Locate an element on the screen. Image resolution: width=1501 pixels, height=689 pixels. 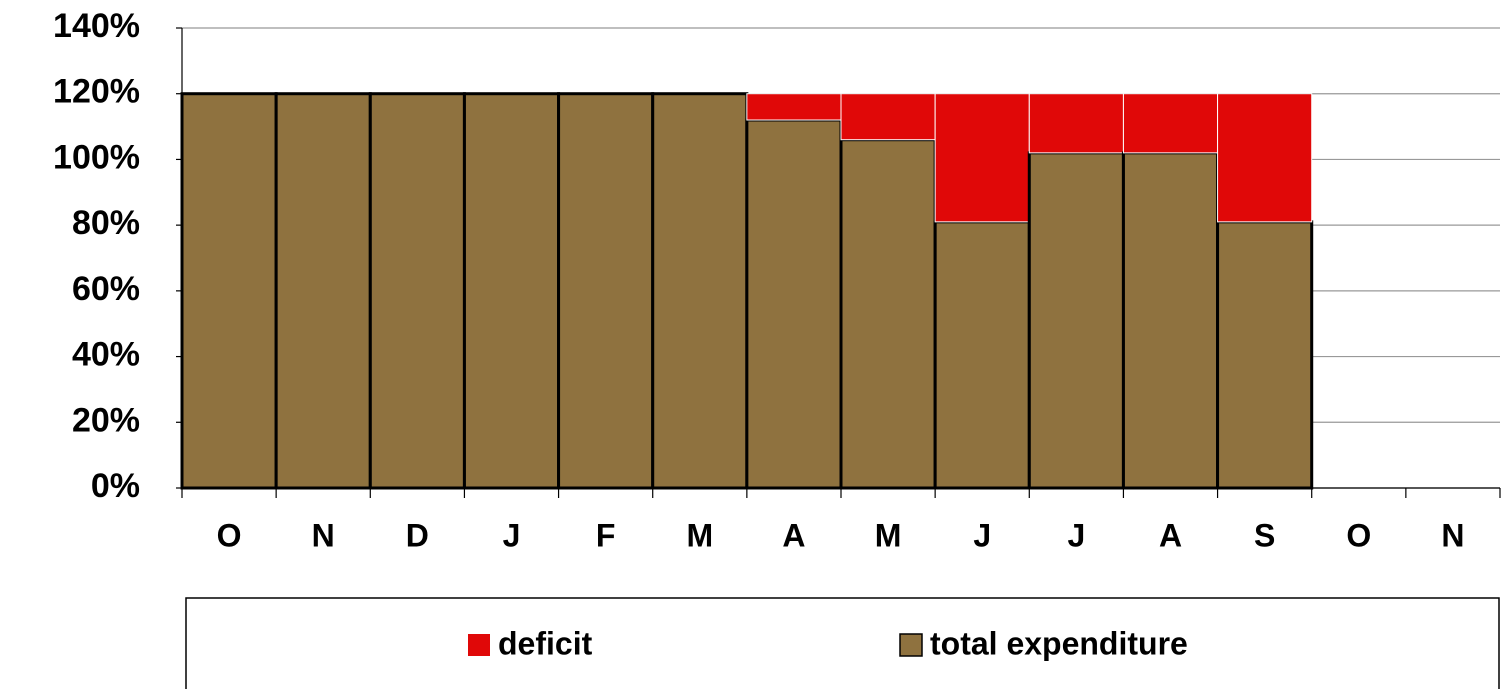
x-tick-label: D is located at coordinates (417, 535).